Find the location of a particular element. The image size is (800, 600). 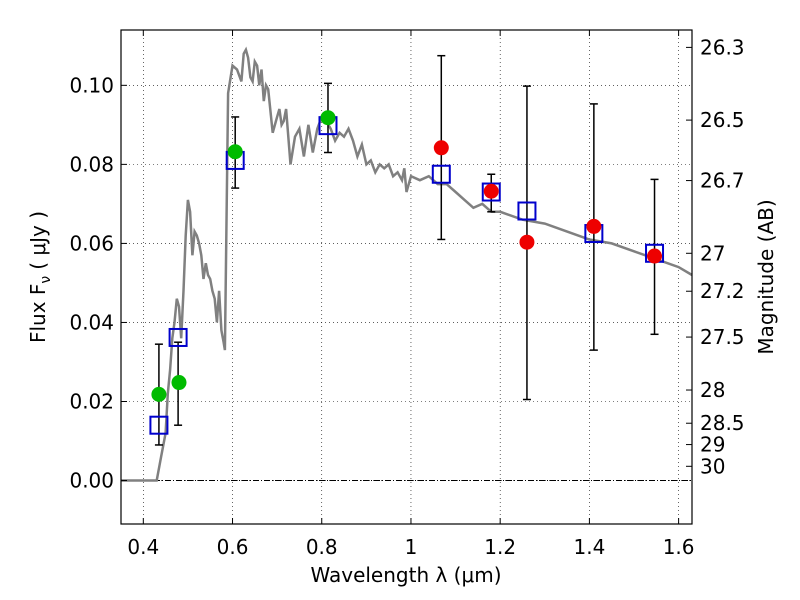

magnitude-tick-label: 29 is located at coordinates (712, 445).